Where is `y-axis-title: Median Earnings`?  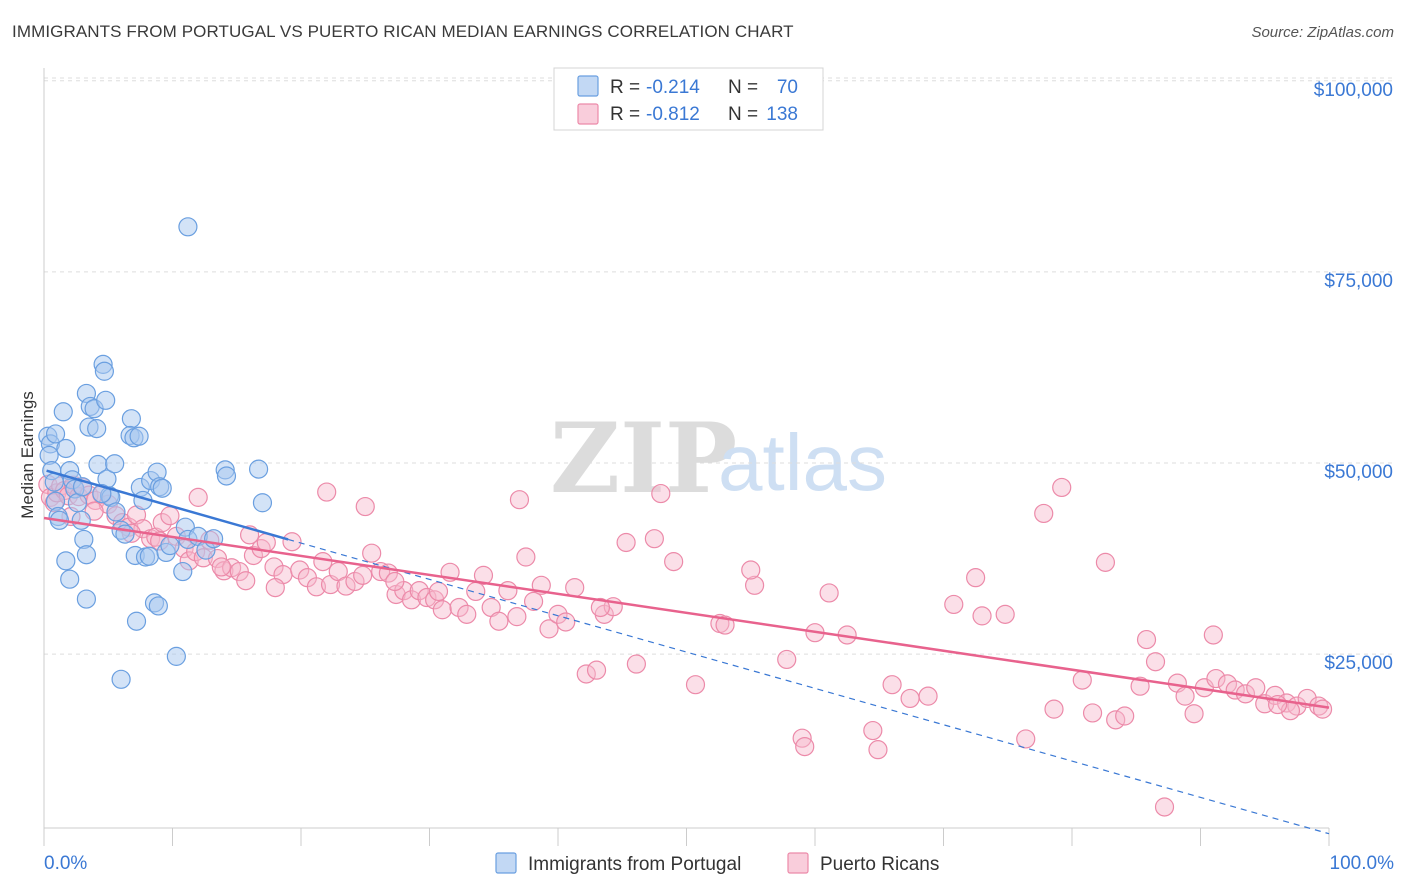
y-axis-title: Median Earnings is located at coordinates (27, 455).